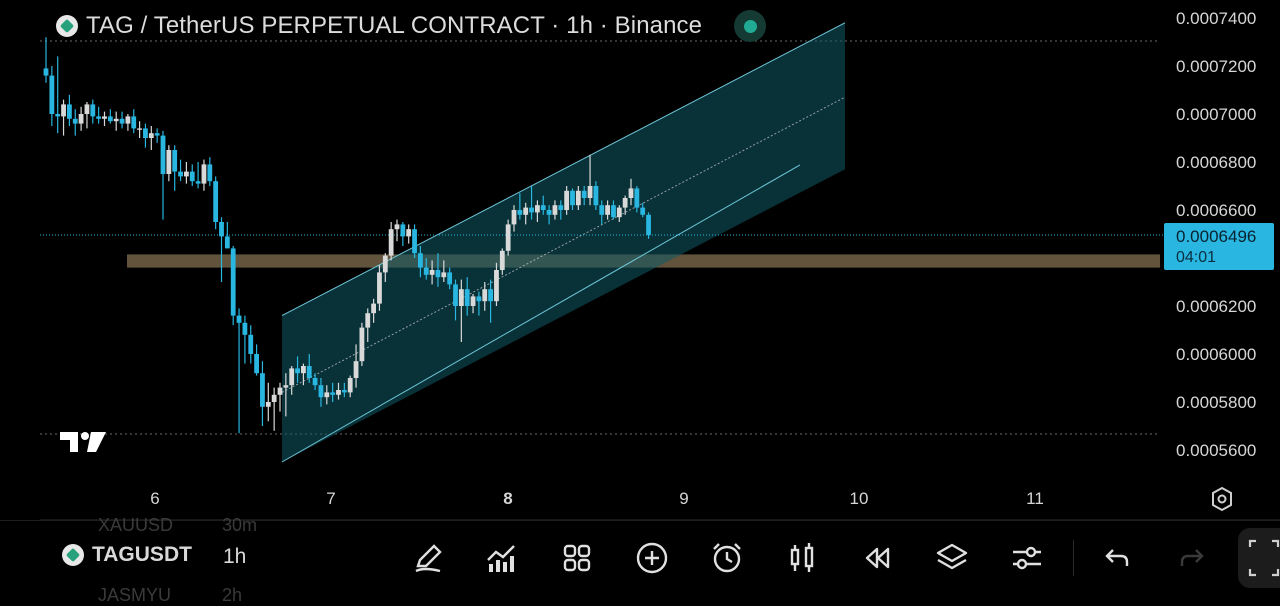 The width and height of the screenshot is (1280, 606). I want to click on y-axis-tick-label: 0.0007200, so click(1216, 66).